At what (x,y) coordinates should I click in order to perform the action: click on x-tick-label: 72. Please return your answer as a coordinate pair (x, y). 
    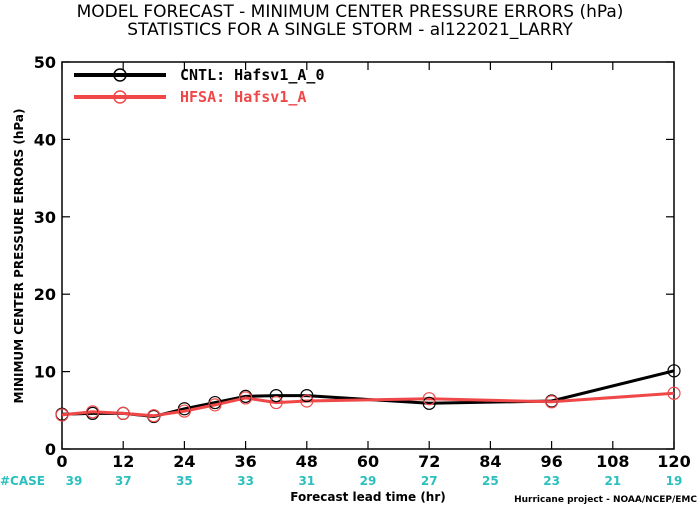
    Looking at the image, I should click on (429, 461).